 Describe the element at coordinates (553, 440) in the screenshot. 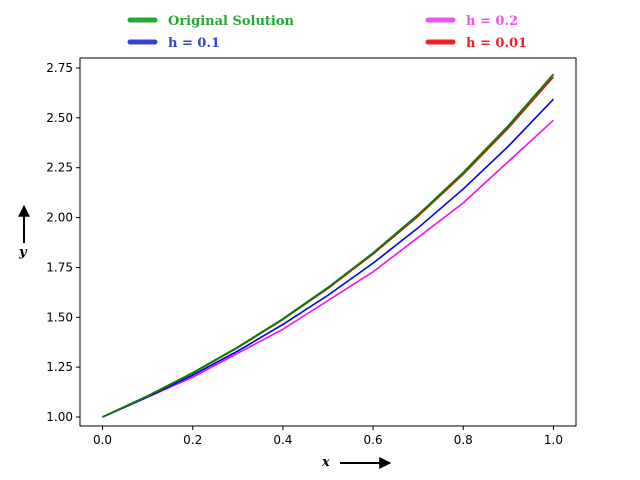

I see `x-tick-label: 1.0` at that location.